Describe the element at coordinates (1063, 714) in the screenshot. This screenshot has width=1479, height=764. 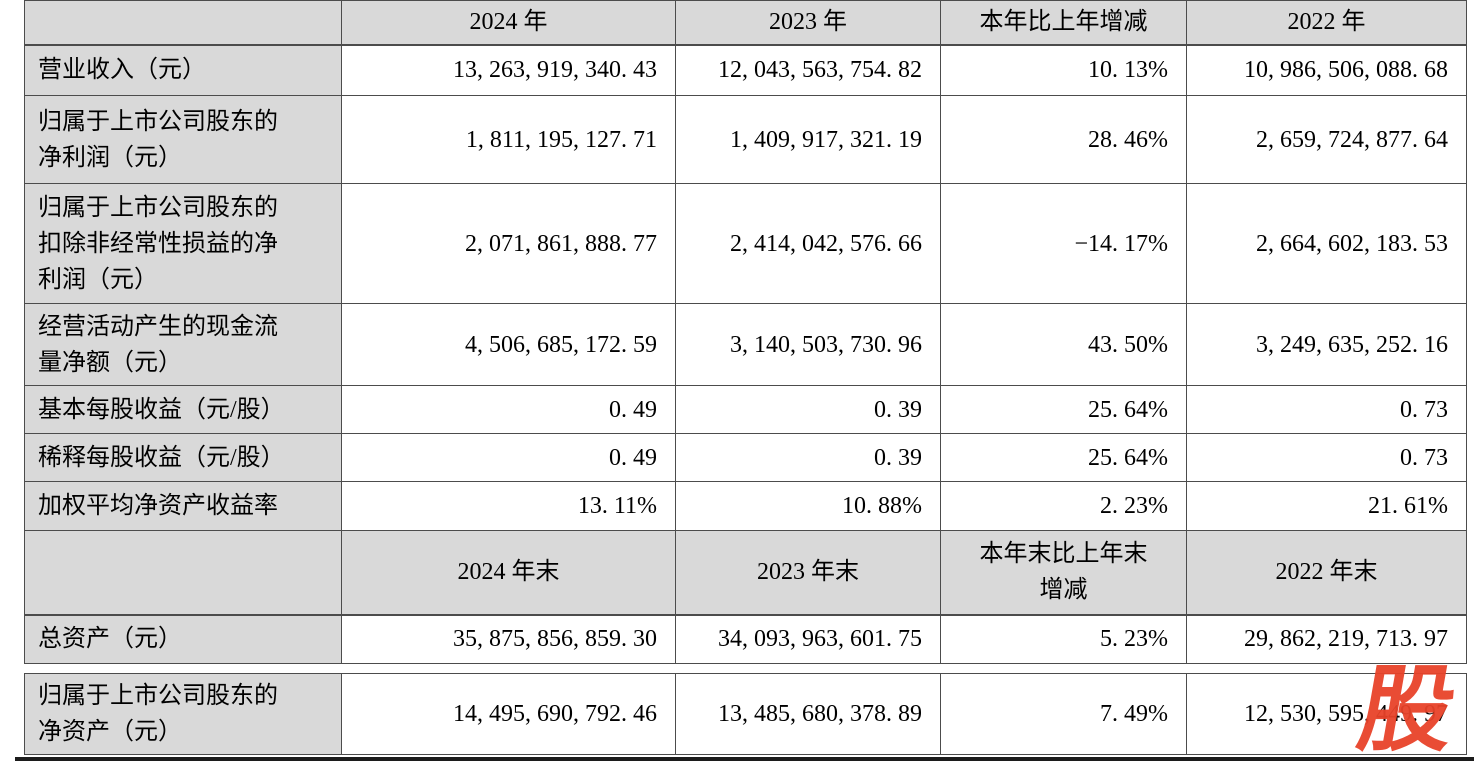
I see `value-change: 7. 49%` at that location.